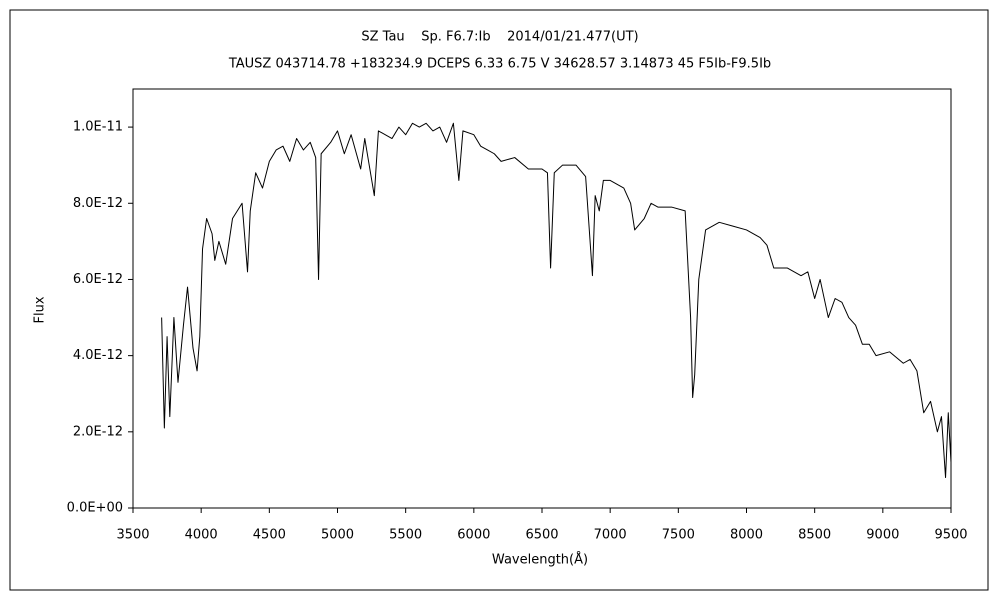  What do you see at coordinates (132, 535) in the screenshot?
I see `x-tick-label: 3500` at bounding box center [132, 535].